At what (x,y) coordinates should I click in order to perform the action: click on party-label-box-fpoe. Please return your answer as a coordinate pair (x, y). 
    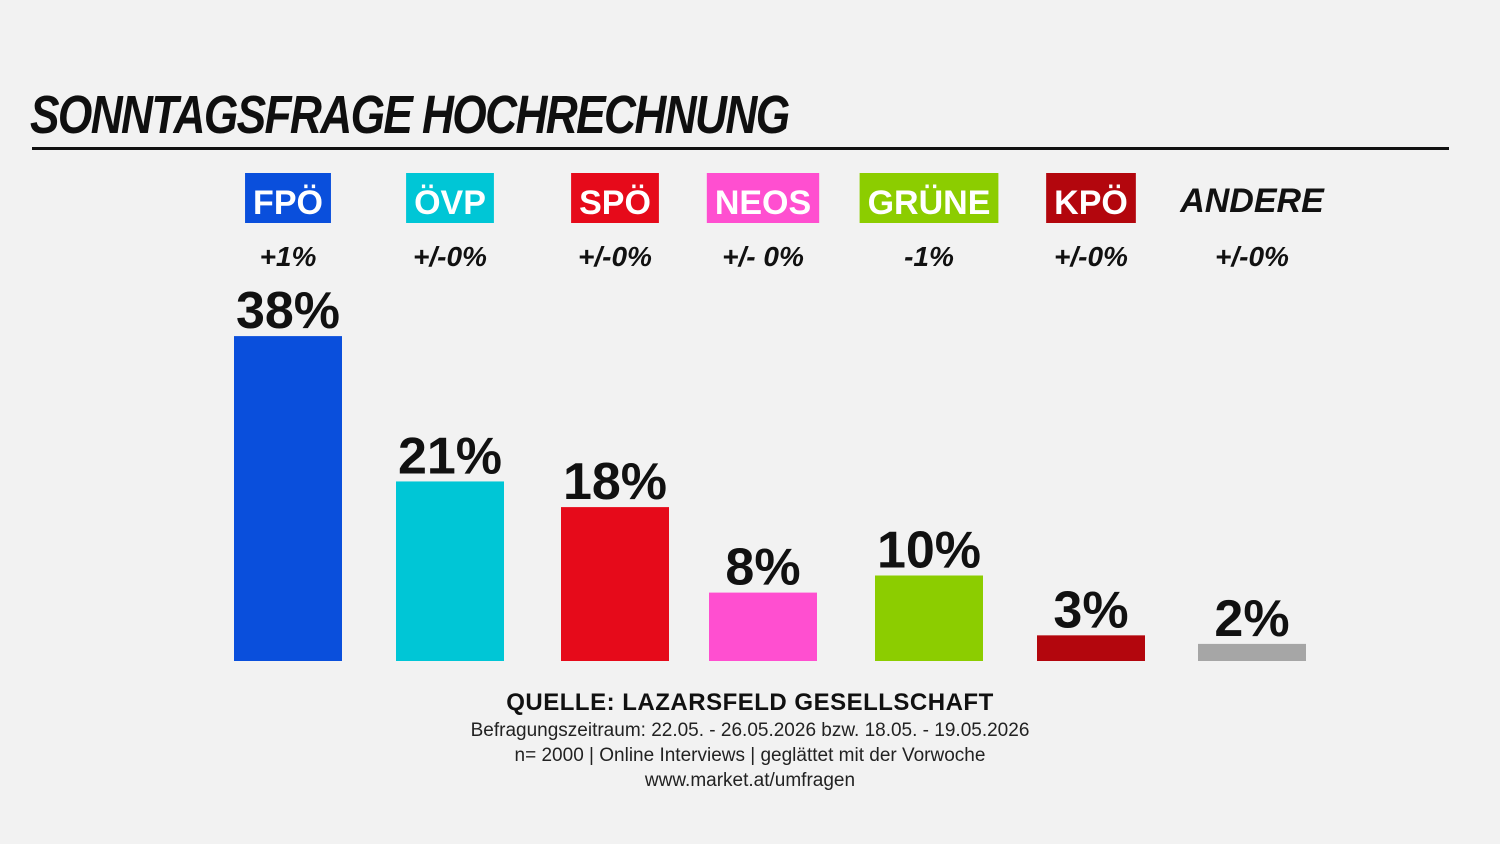
    Looking at the image, I should click on (288, 198).